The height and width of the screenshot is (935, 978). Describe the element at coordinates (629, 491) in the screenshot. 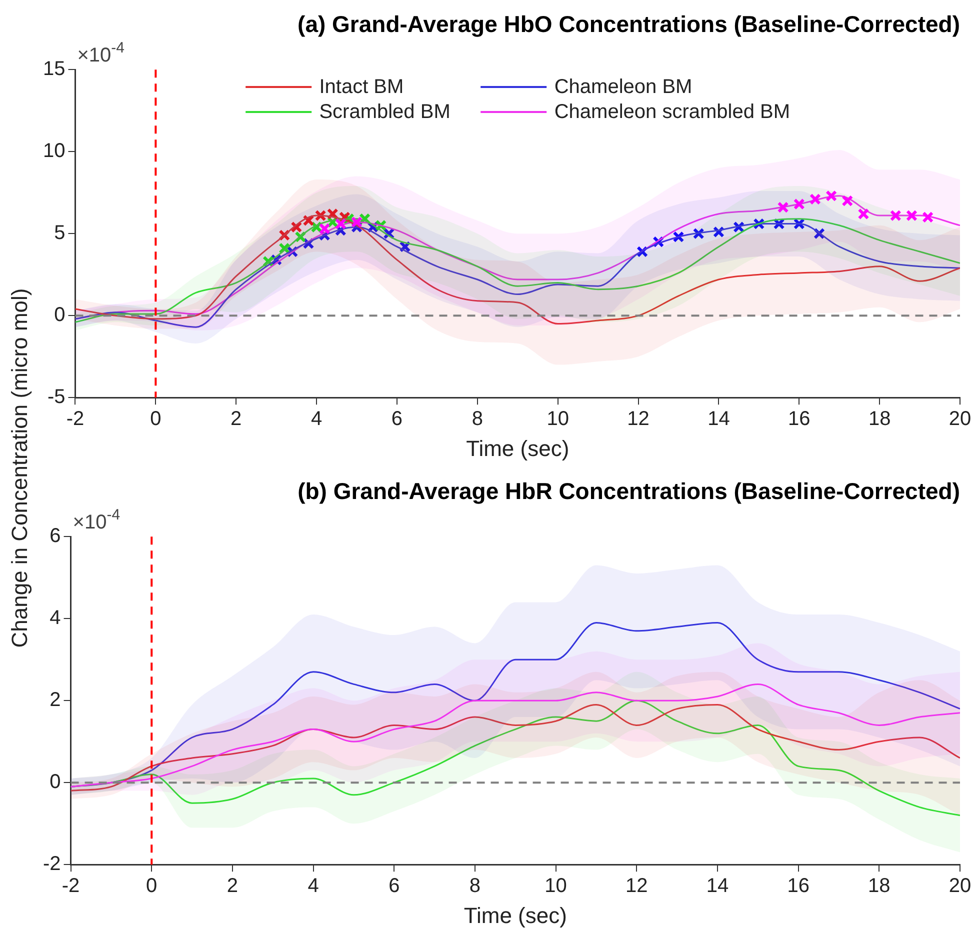

I see `chart-title: (b) Grand-Average HbR Concentrations (Baseline-Corrected)` at that location.